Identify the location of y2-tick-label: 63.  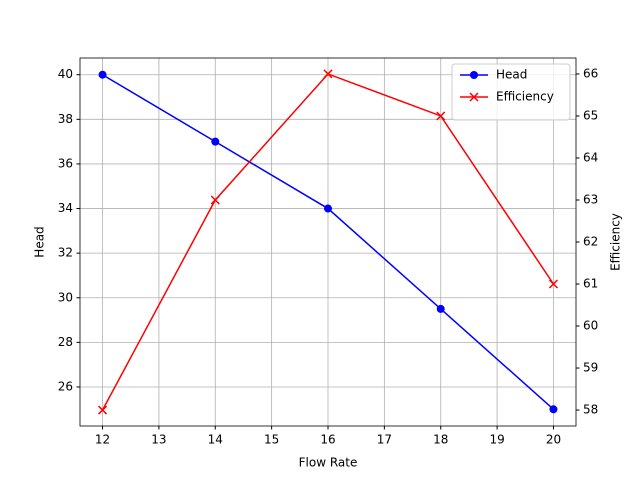
(590, 199).